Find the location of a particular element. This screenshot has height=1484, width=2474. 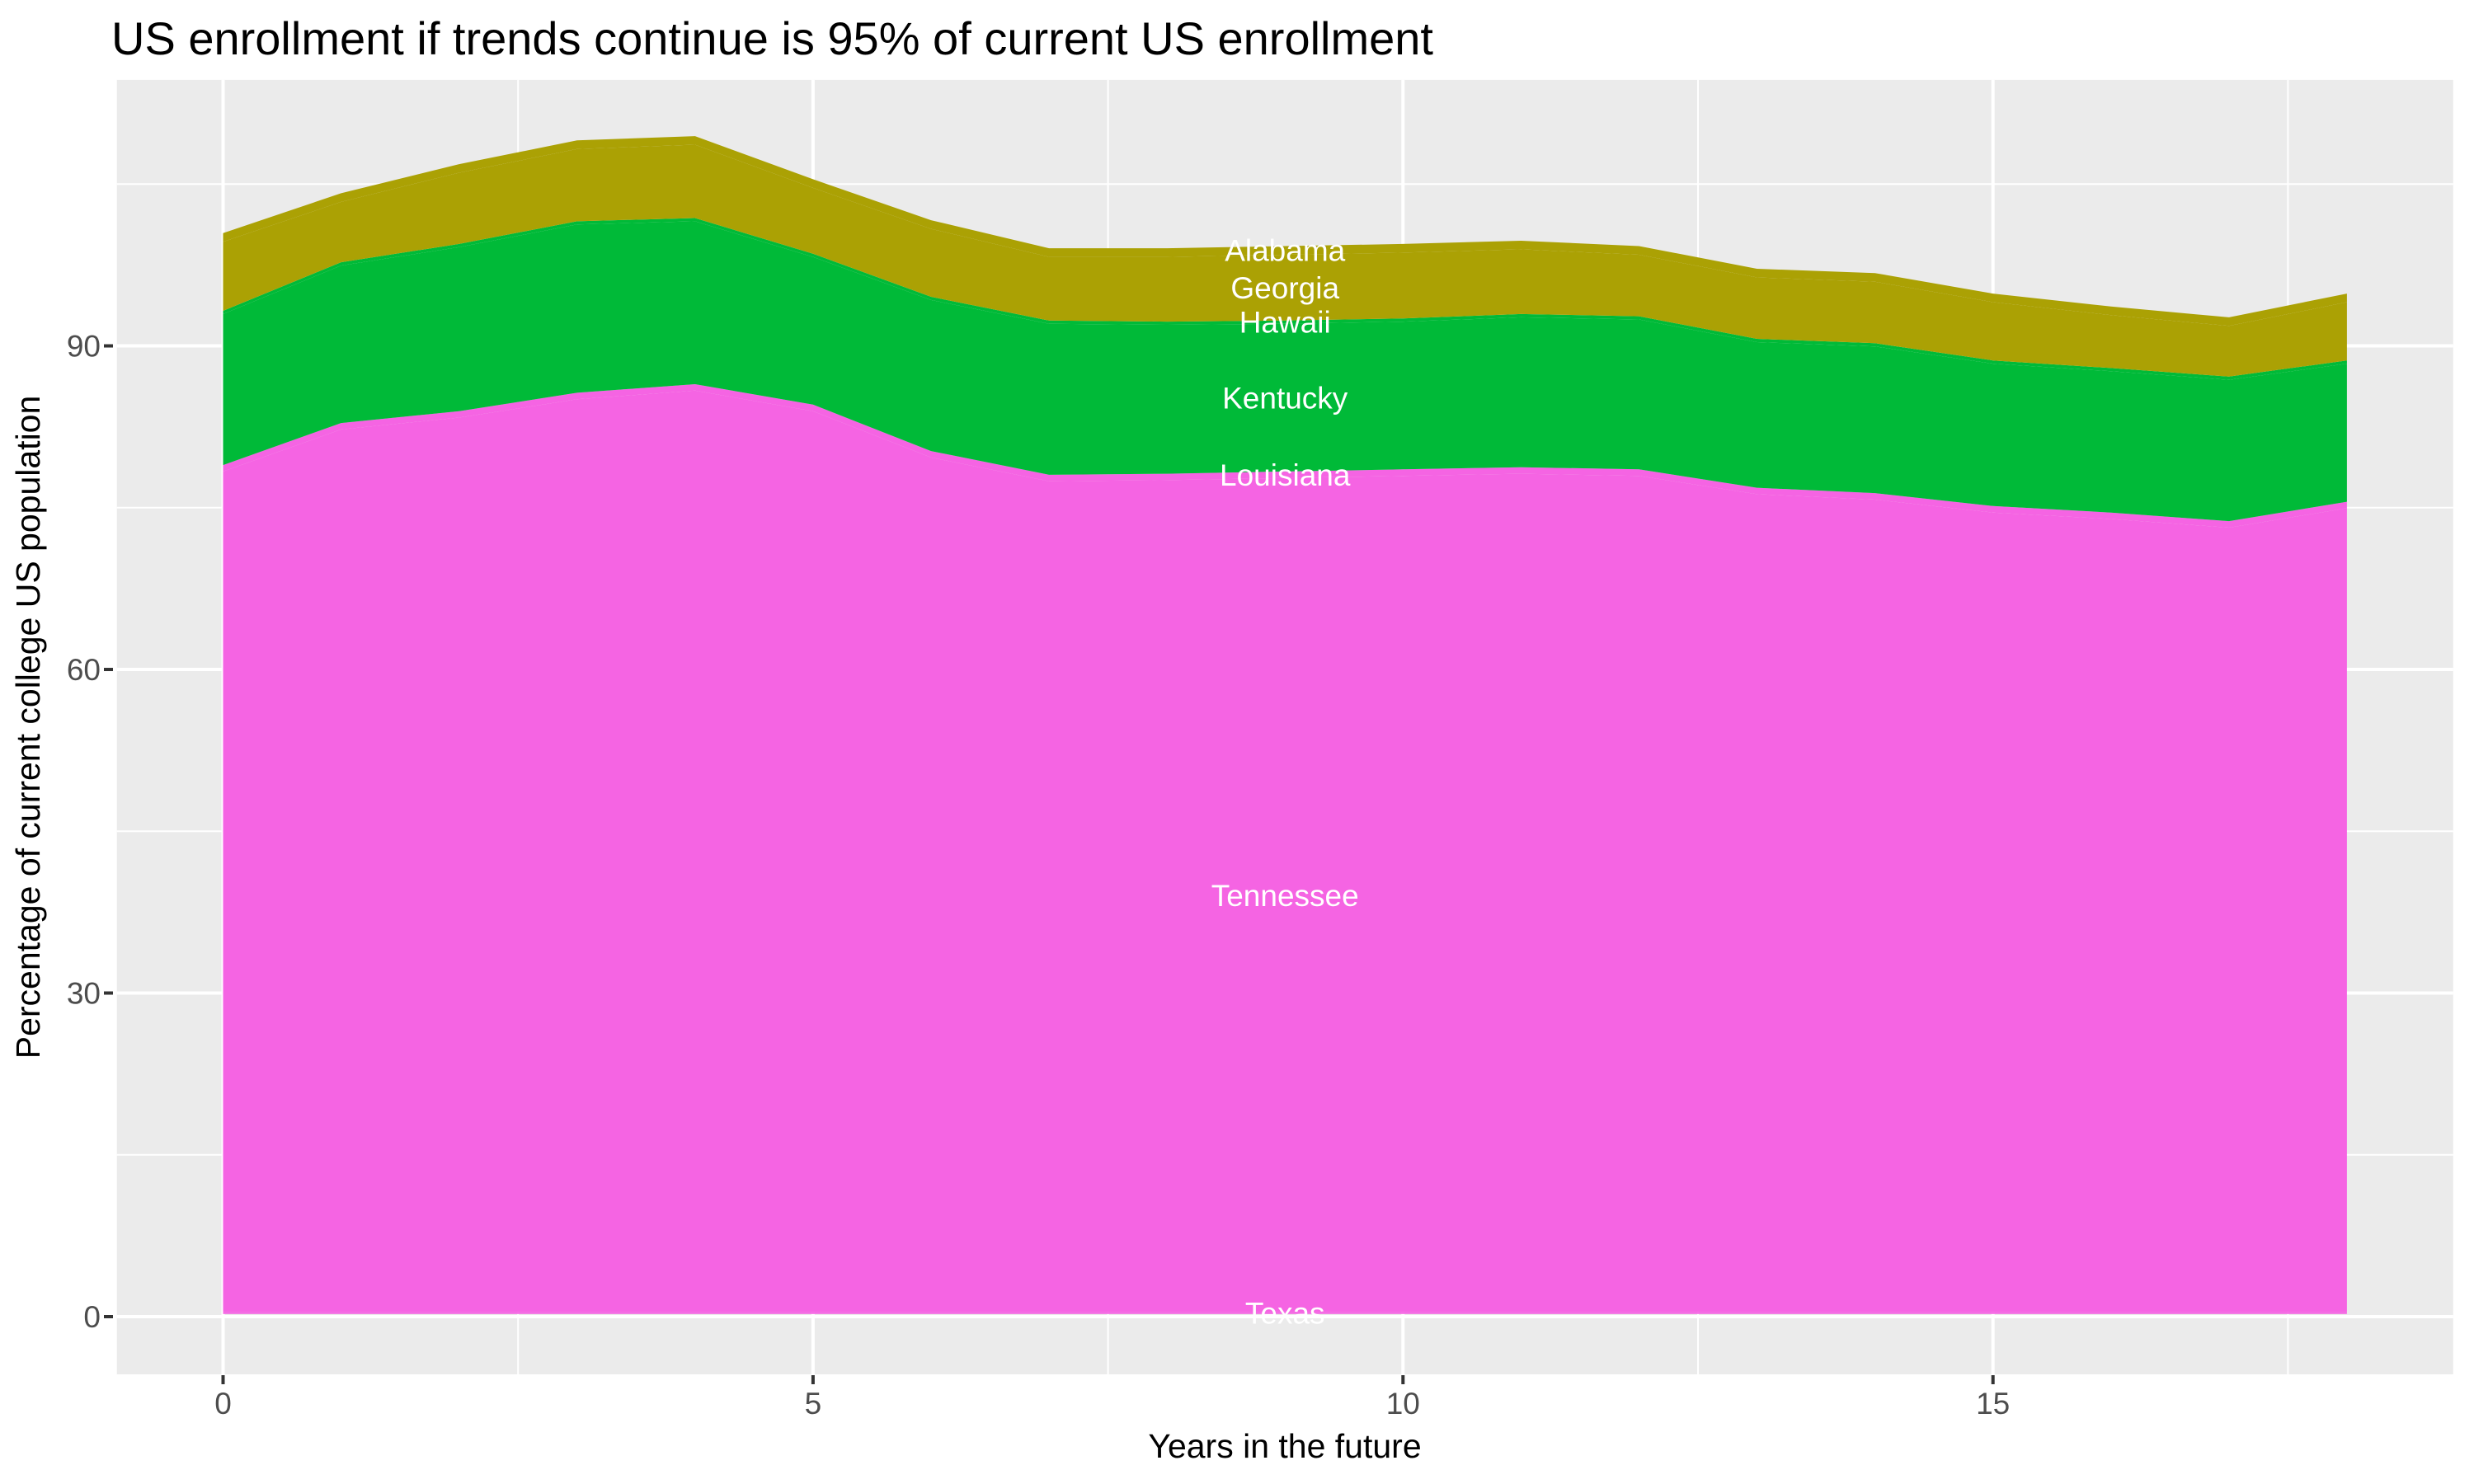

state-label-tennessee: Tennessee is located at coordinates (1285, 896).